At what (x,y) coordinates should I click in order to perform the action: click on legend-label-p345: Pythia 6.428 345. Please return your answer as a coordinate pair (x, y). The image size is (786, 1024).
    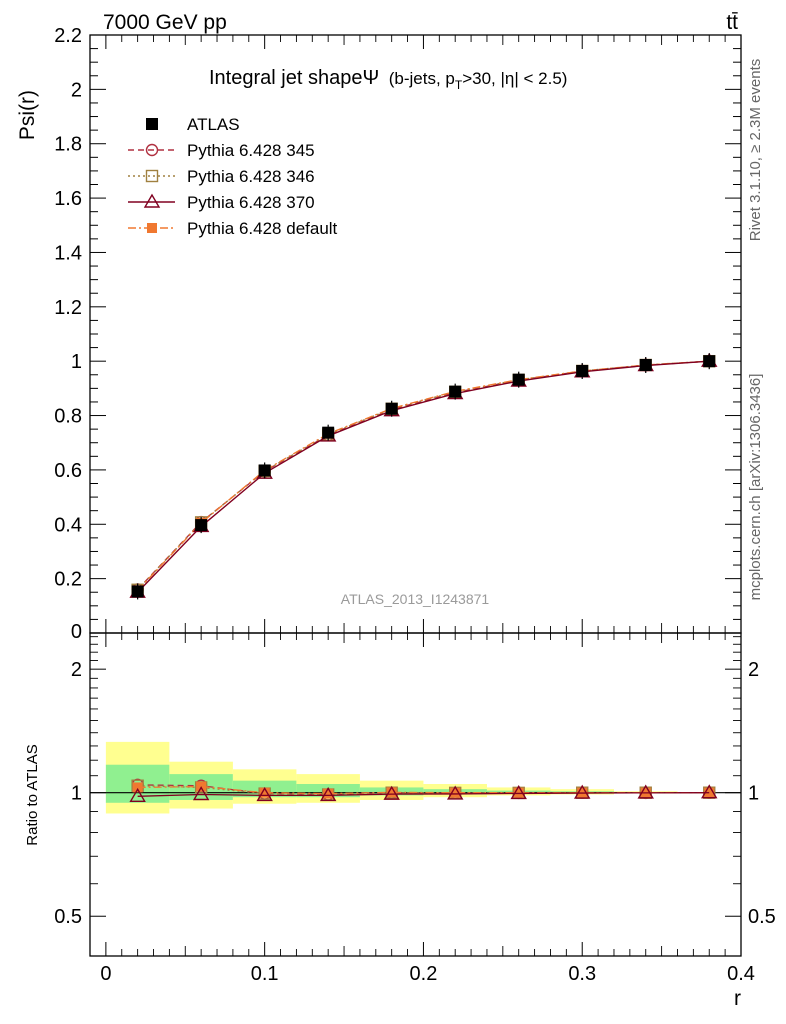
    Looking at the image, I should click on (251, 150).